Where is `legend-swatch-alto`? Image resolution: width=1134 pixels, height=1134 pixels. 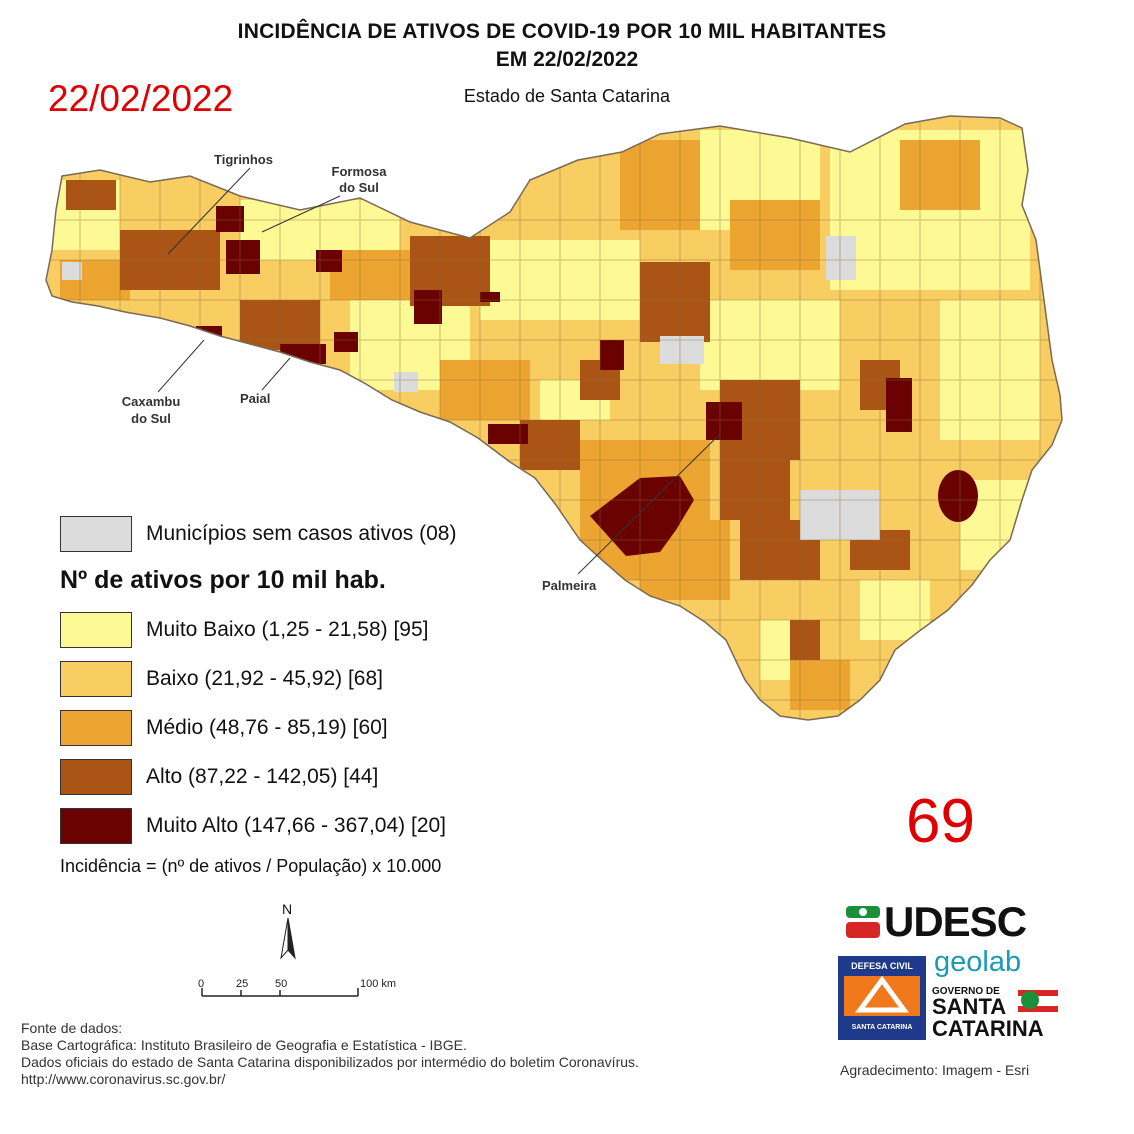 legend-swatch-alto is located at coordinates (96, 777).